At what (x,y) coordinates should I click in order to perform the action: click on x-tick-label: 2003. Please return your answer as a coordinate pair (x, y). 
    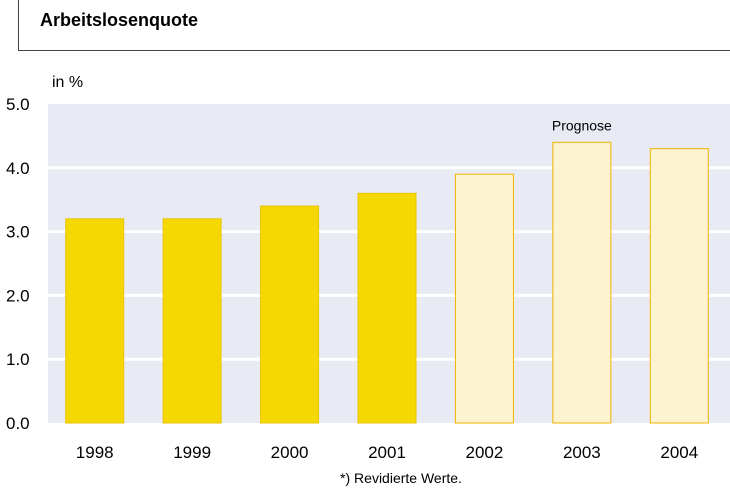
    Looking at the image, I should click on (582, 452).